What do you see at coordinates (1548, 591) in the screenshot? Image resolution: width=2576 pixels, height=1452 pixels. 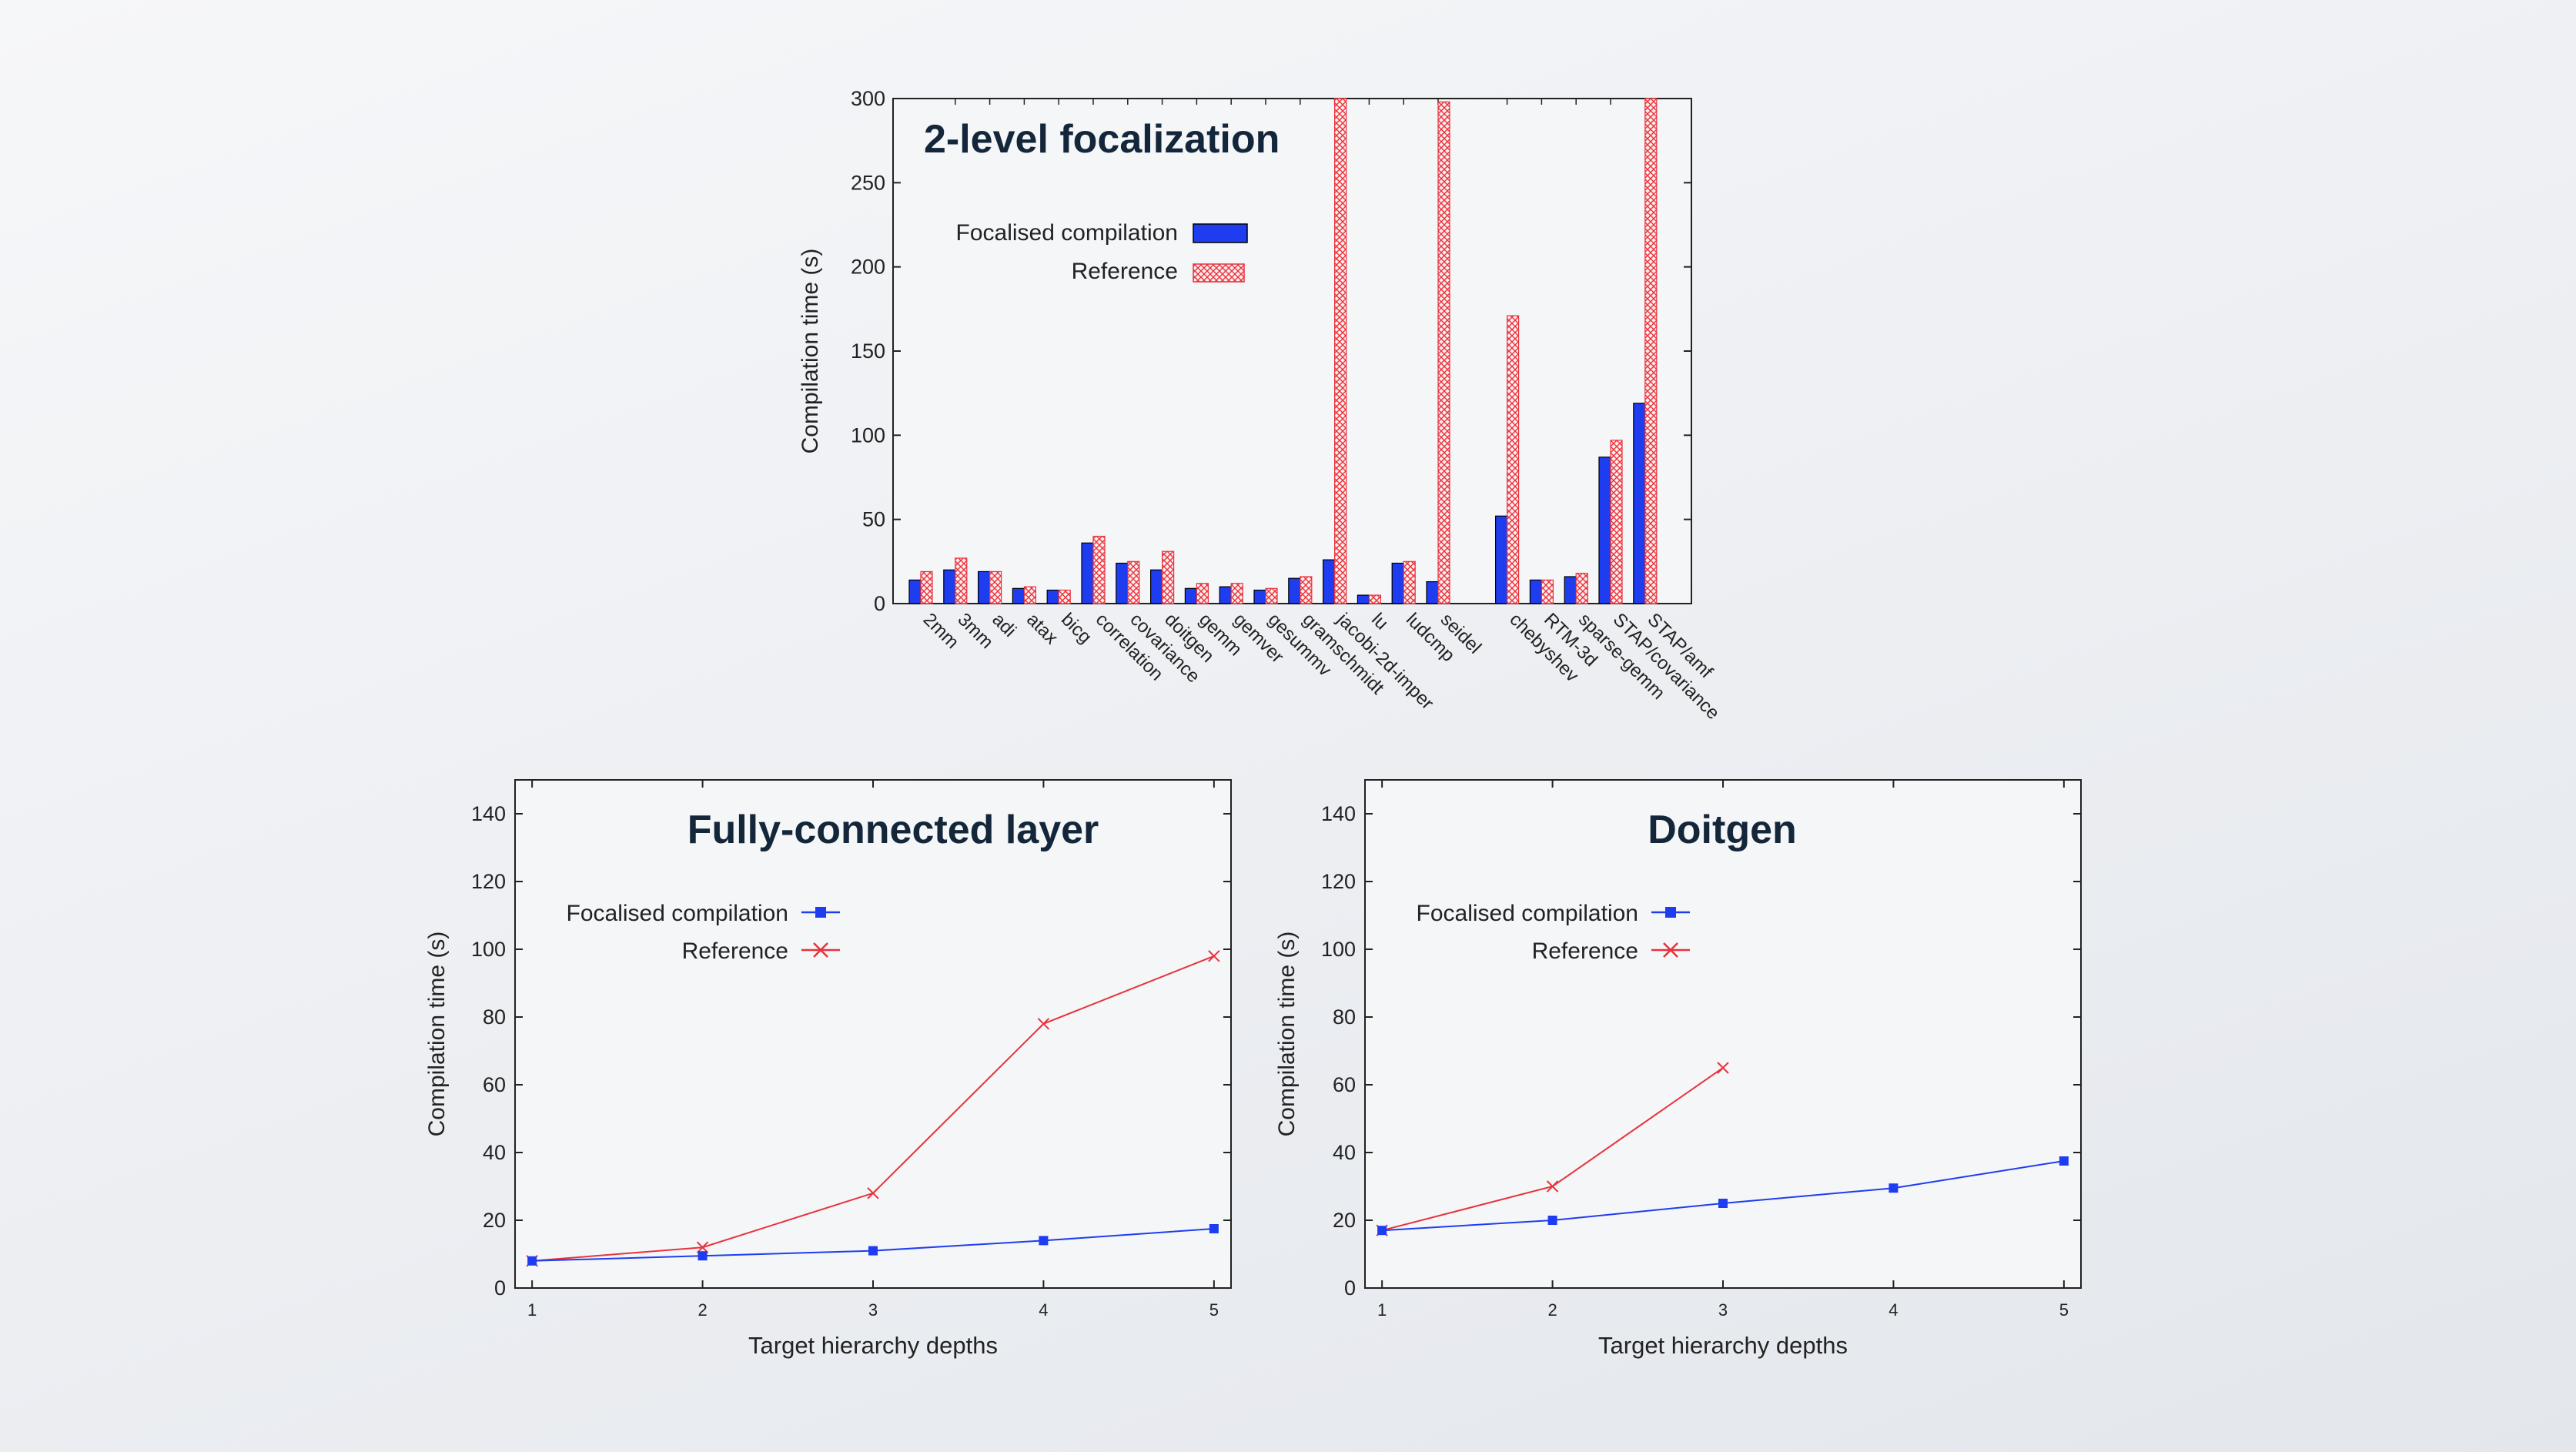 I see `bar-reference-rtm-3d` at bounding box center [1548, 591].